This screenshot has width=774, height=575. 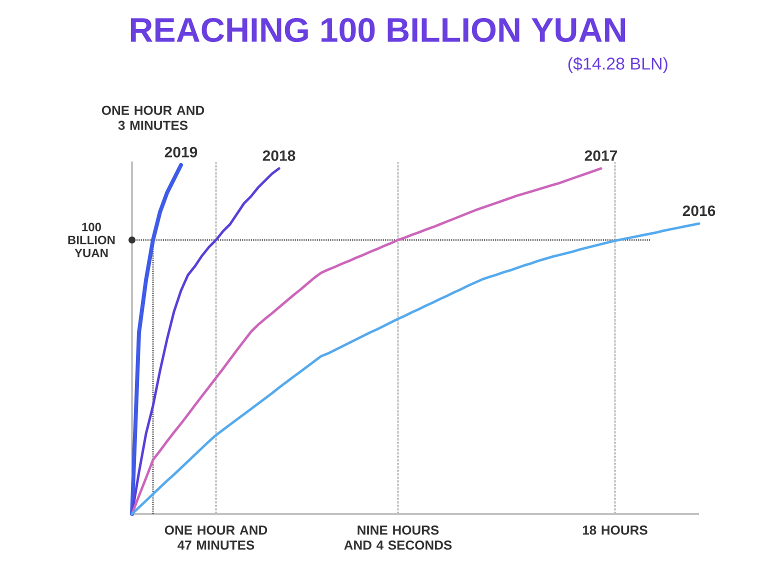 What do you see at coordinates (91, 240) in the screenshot?
I see `ref-line-label: 100 BILLION YUAN` at bounding box center [91, 240].